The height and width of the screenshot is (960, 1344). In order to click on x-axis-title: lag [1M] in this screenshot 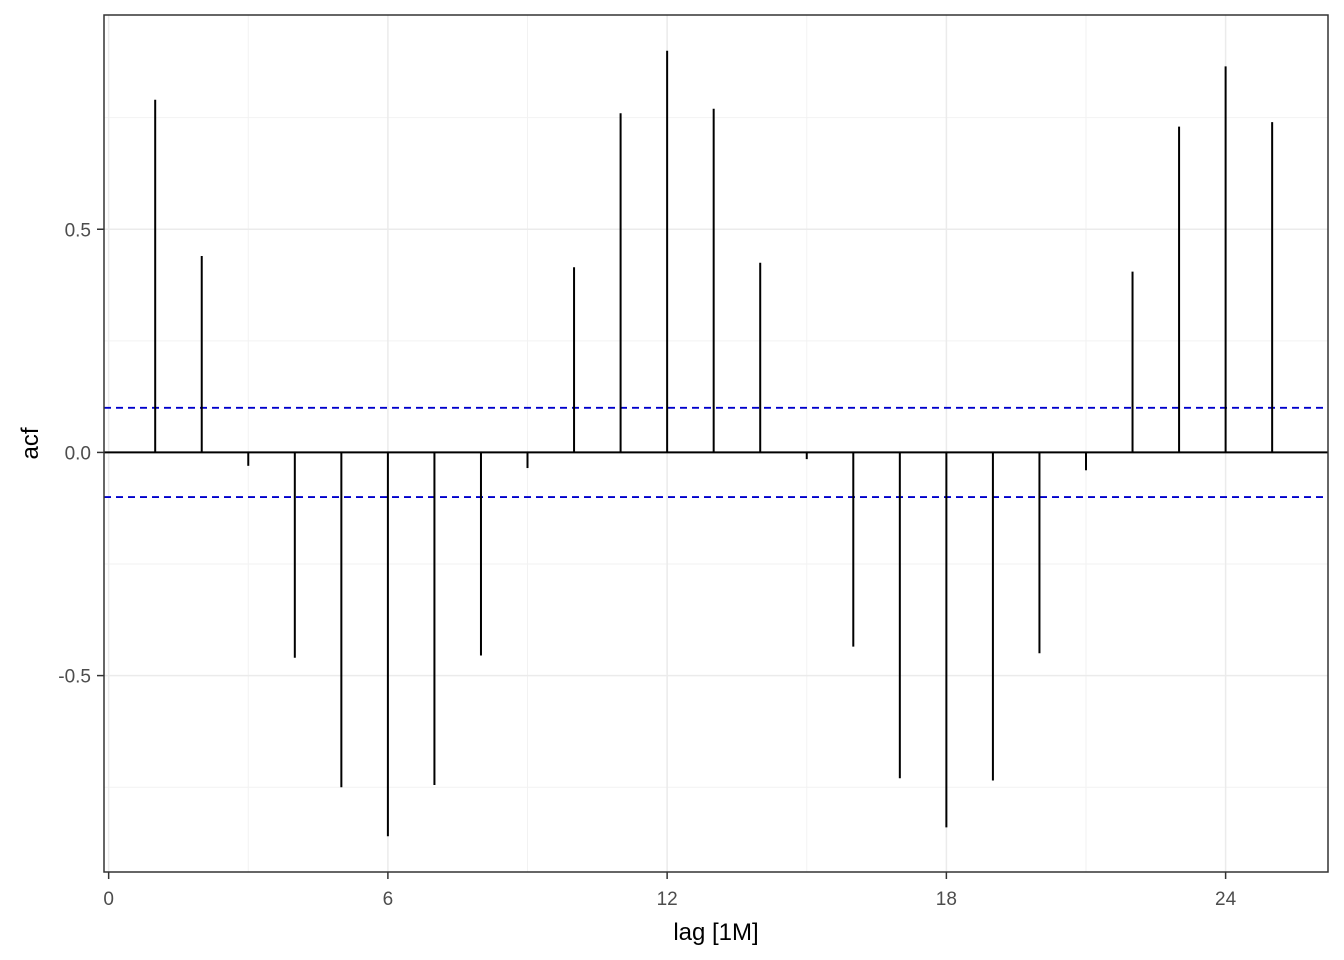, I will do `click(715, 932)`.